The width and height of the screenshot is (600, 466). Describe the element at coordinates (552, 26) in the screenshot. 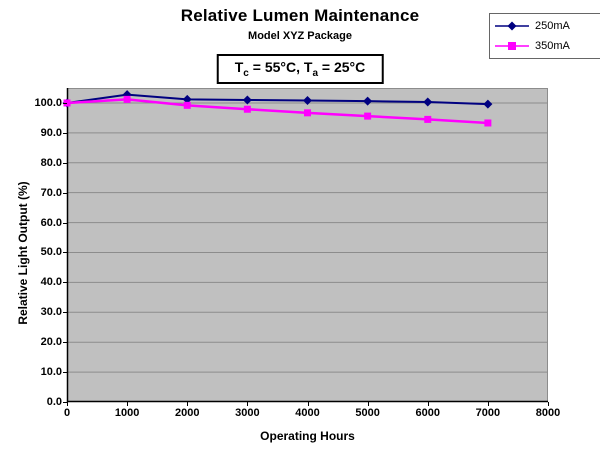

I see `legend-label: 250mA` at that location.